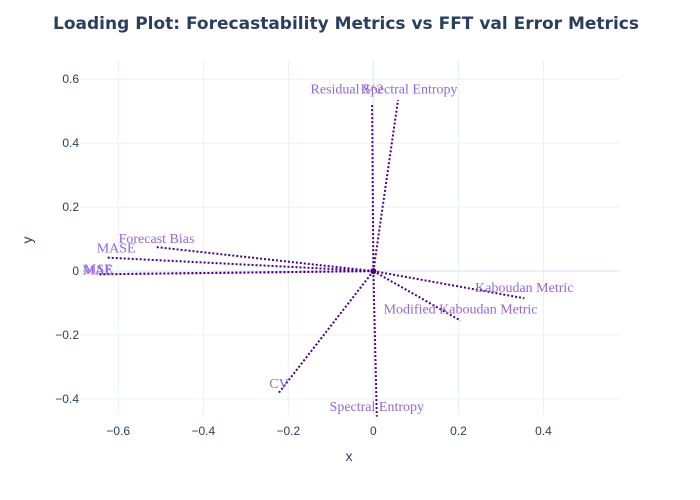 Image resolution: width=700 pixels, height=500 pixels. What do you see at coordinates (118, 431) in the screenshot?
I see `x-tick-label: −0.6` at bounding box center [118, 431].